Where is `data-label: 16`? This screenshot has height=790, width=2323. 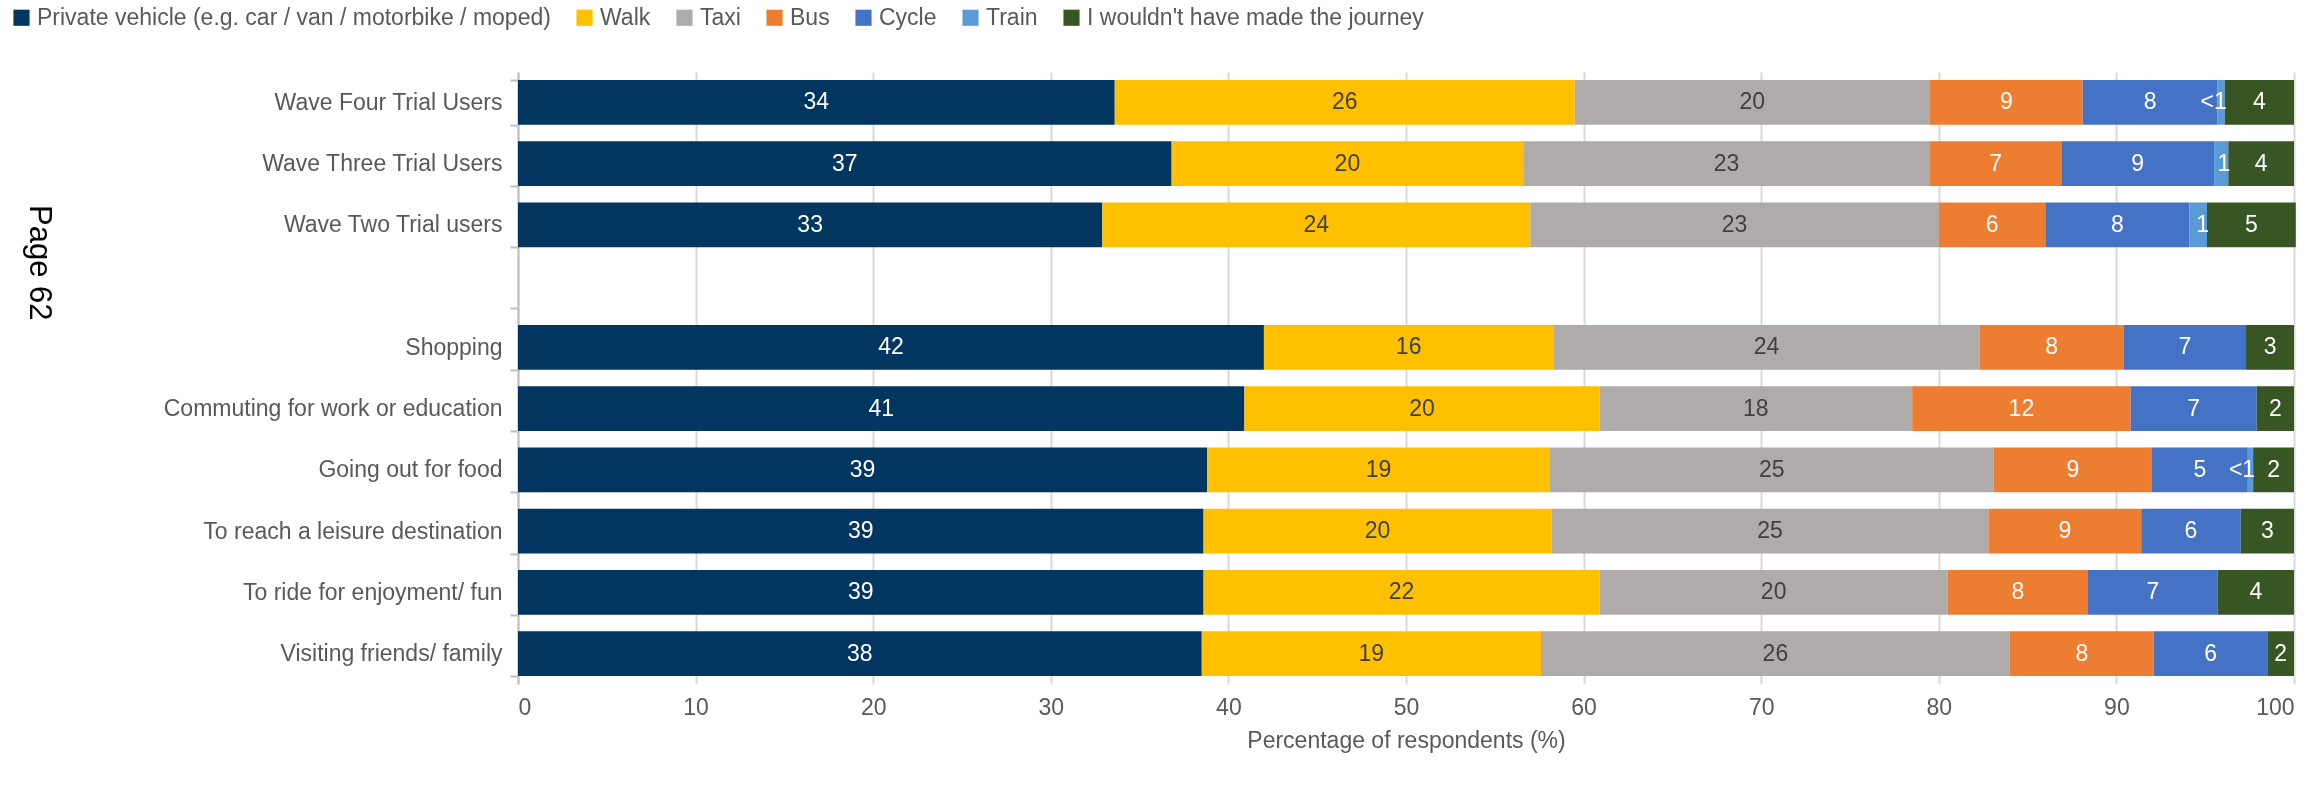 data-label: 16 is located at coordinates (1408, 346).